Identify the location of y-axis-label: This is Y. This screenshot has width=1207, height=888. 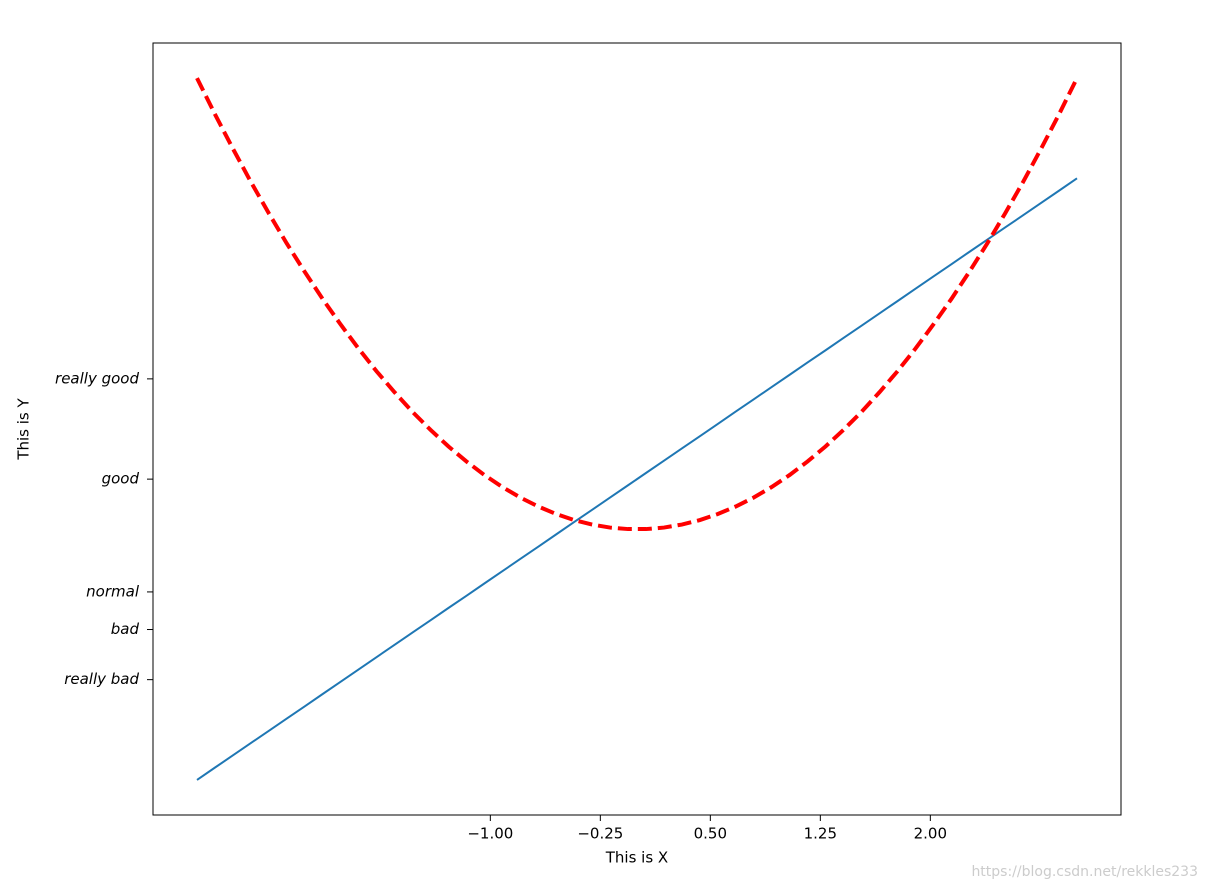
(24, 429).